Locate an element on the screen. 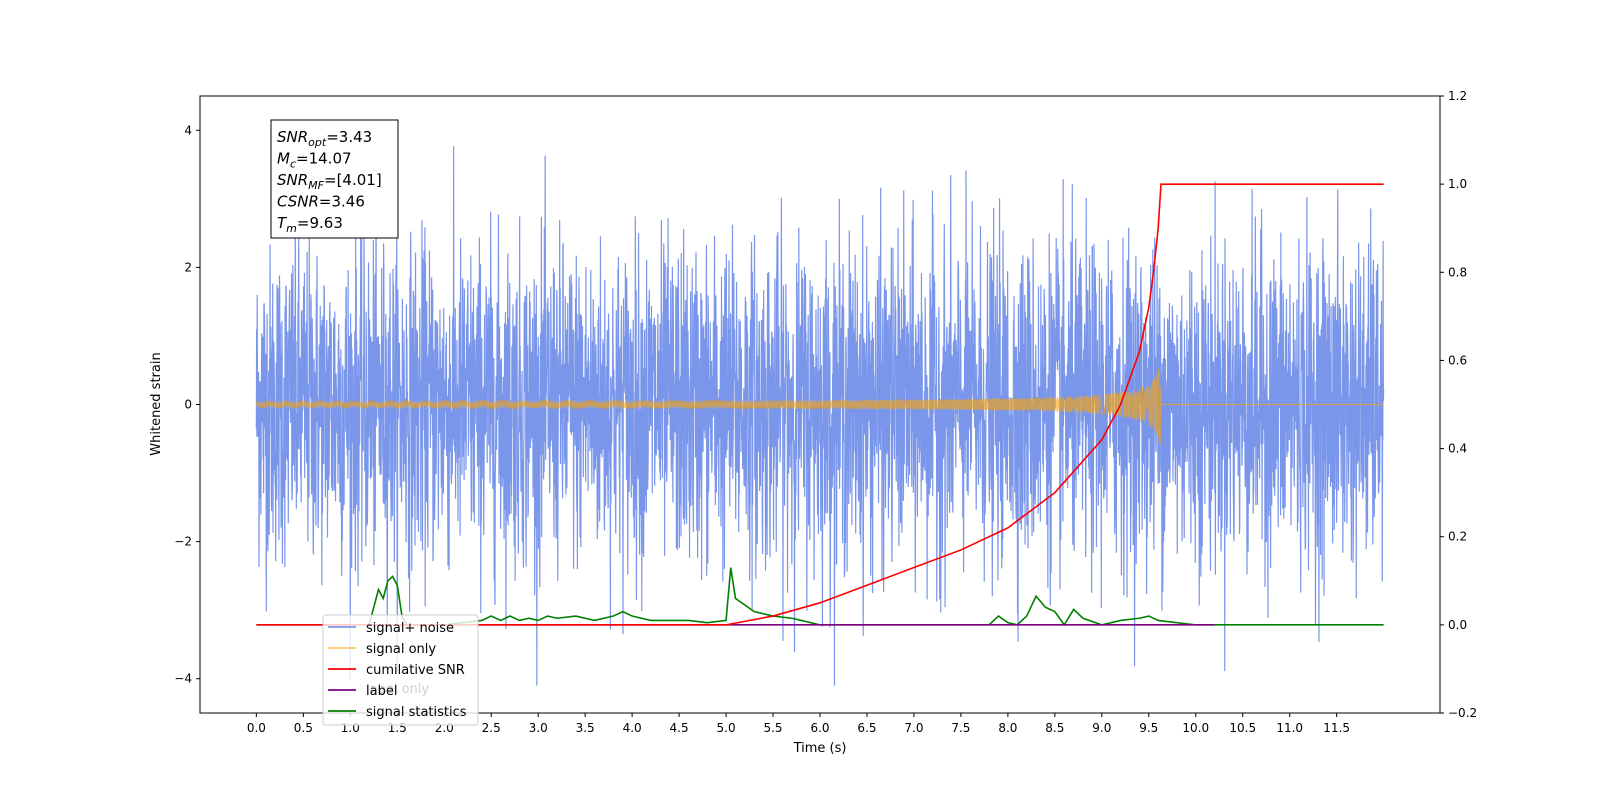 The width and height of the screenshot is (1600, 804). legend-label: signal only is located at coordinates (401, 649).